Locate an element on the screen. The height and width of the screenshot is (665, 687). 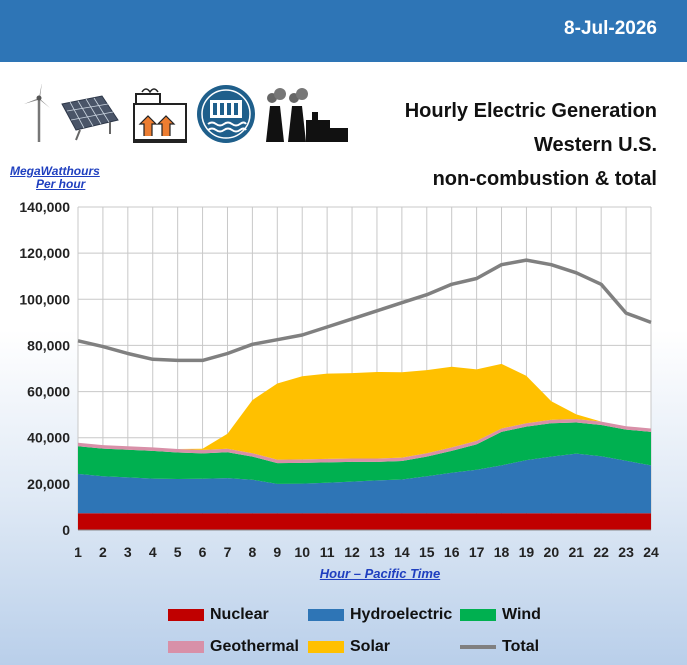
y-axis-label: MegaWatthours Per hour is located at coordinates (65, 178).